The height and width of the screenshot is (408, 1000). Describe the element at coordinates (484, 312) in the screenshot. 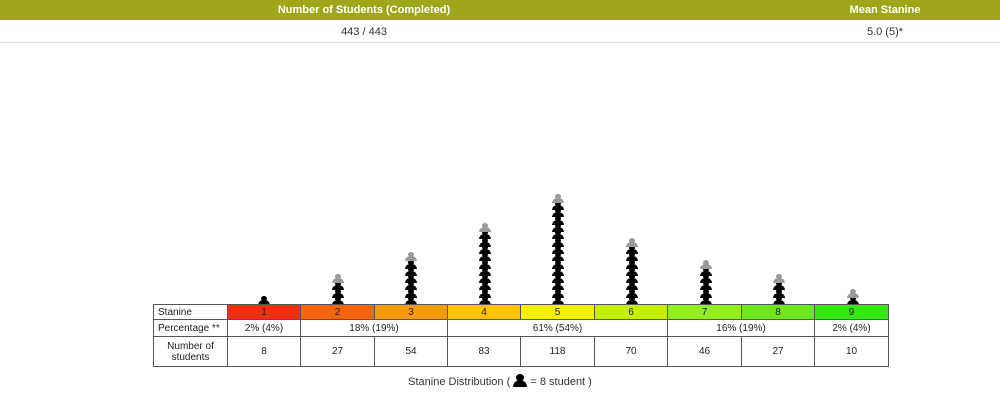

I see `stanine-4-cell: 4` at that location.